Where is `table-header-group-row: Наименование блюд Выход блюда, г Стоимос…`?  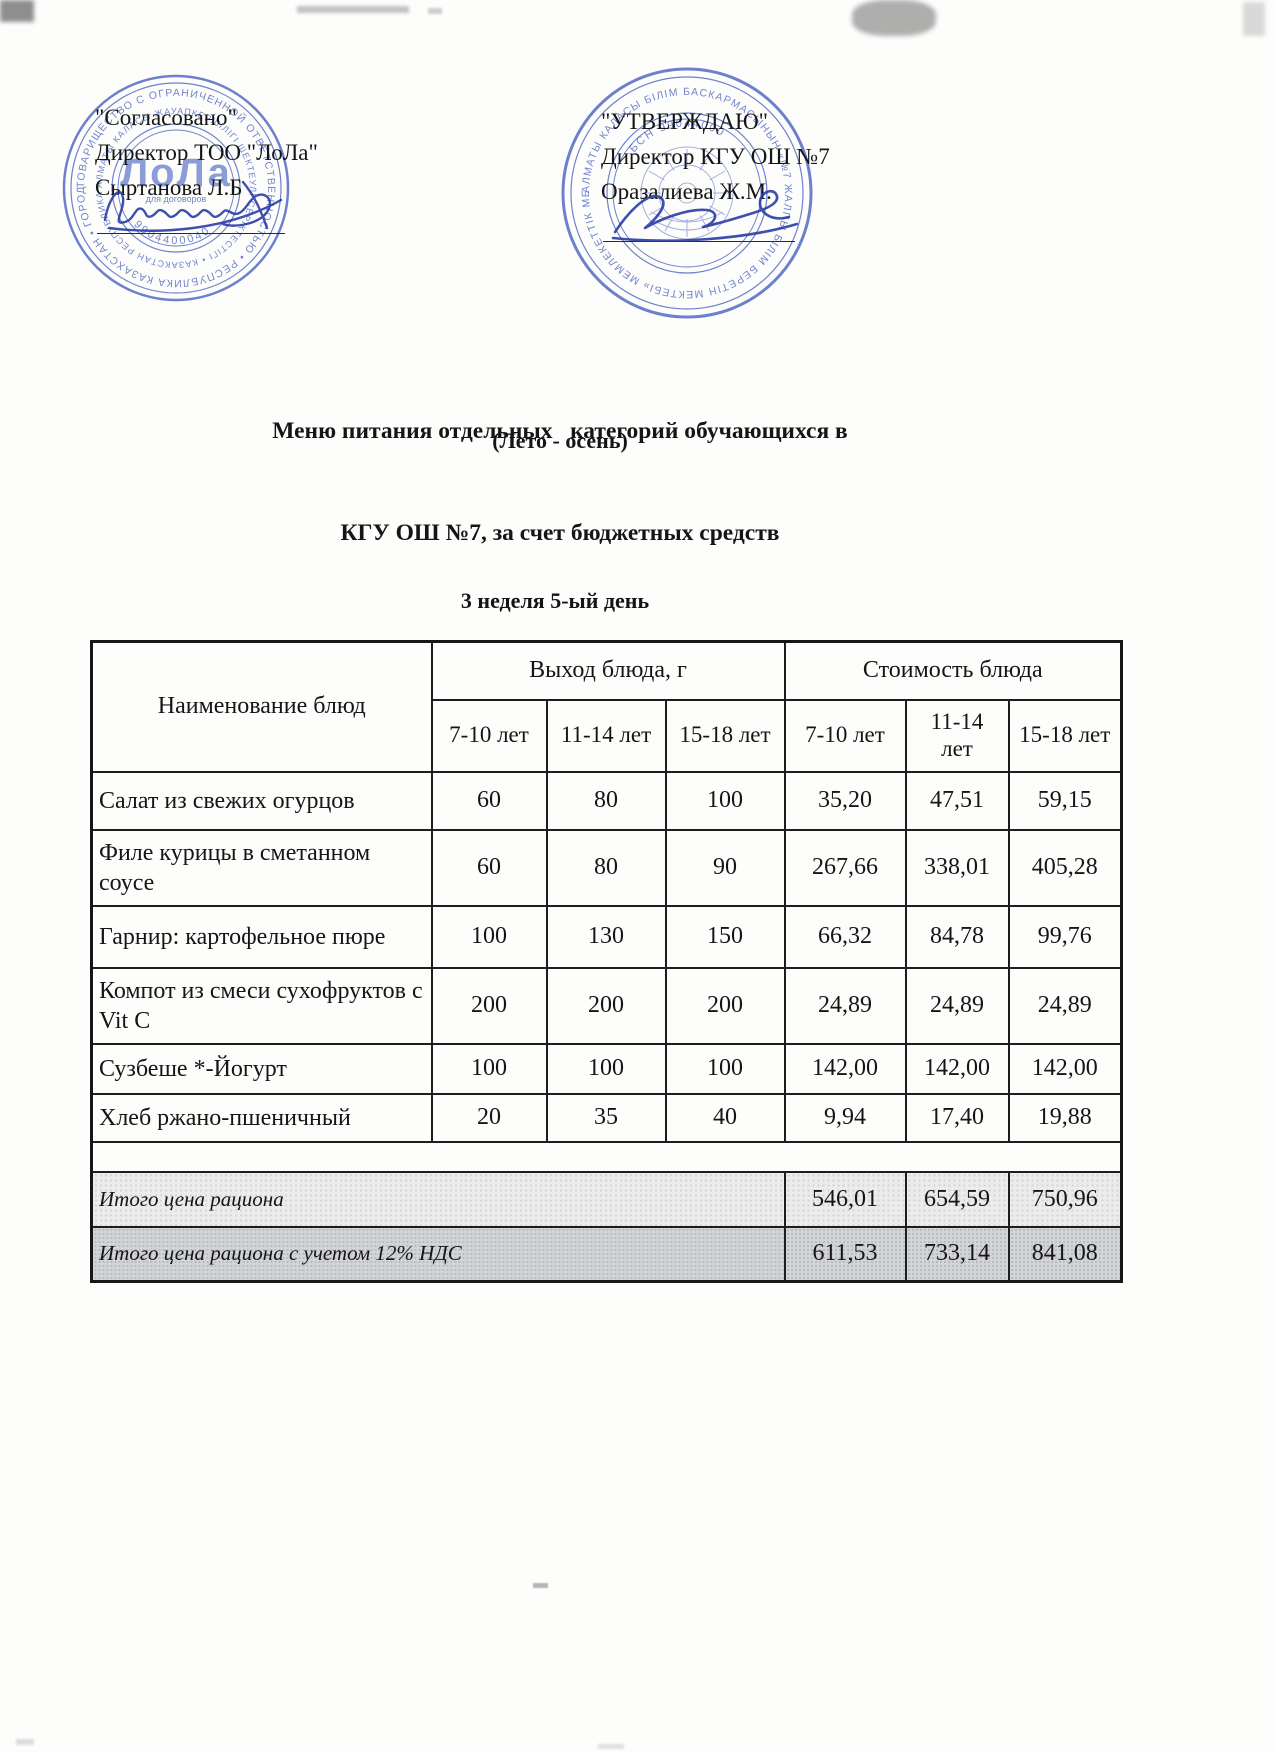
table-header-group-row: Наименование блюд Выход блюда, г Стоимос… is located at coordinates (606, 706).